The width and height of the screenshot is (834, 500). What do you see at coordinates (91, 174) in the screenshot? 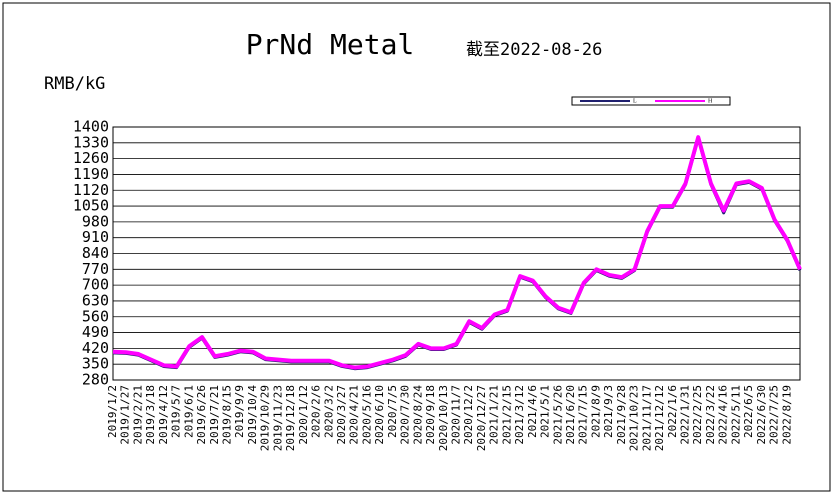
I see `y-tick-label: 1190` at bounding box center [91, 174].